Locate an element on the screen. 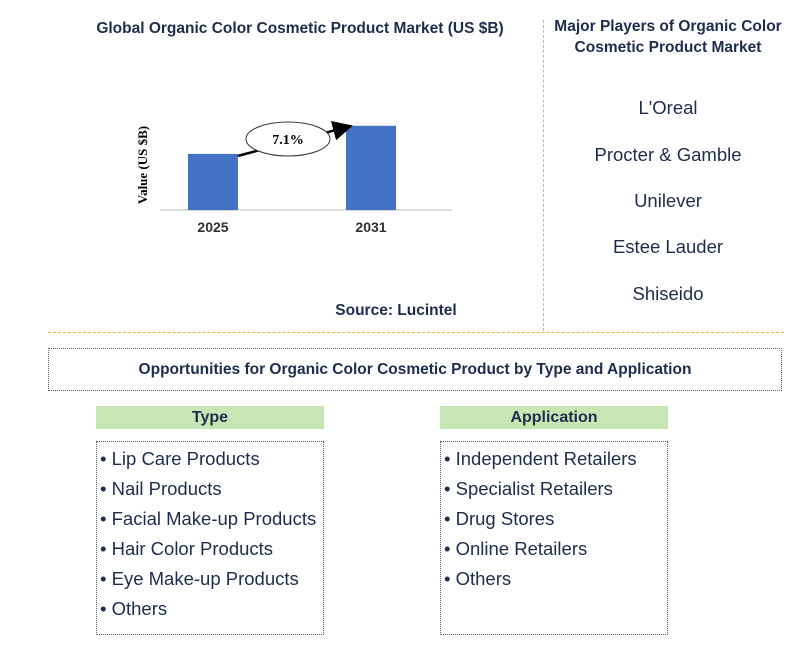 The width and height of the screenshot is (805, 655). cagr-ellipse is located at coordinates (288, 139).